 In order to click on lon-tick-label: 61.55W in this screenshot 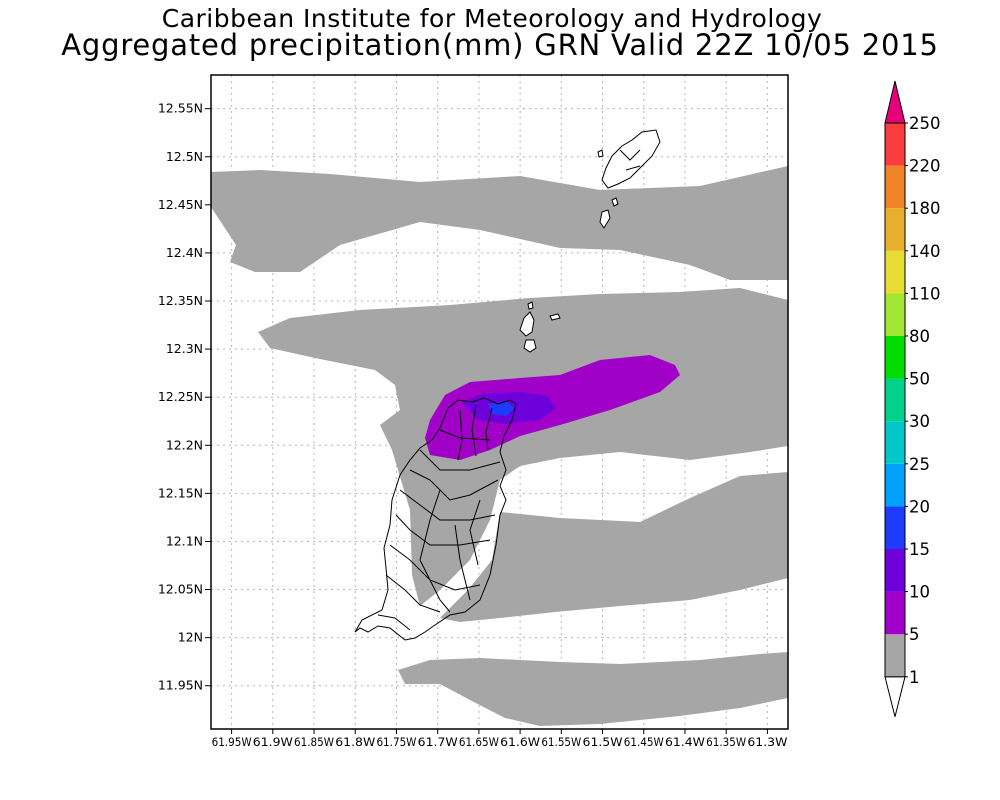, I will do `click(561, 742)`.